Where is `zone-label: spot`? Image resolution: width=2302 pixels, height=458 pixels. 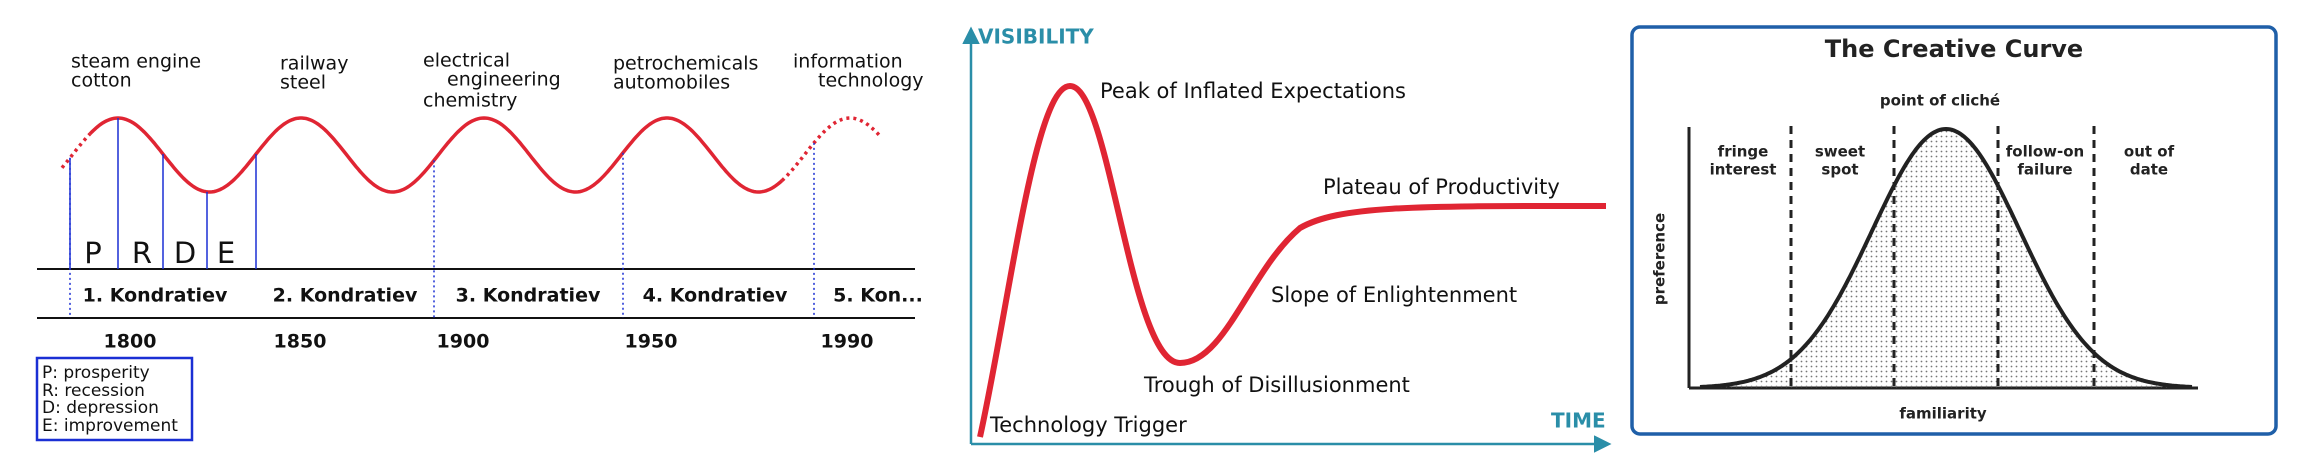 zone-label: spot is located at coordinates (1839, 170).